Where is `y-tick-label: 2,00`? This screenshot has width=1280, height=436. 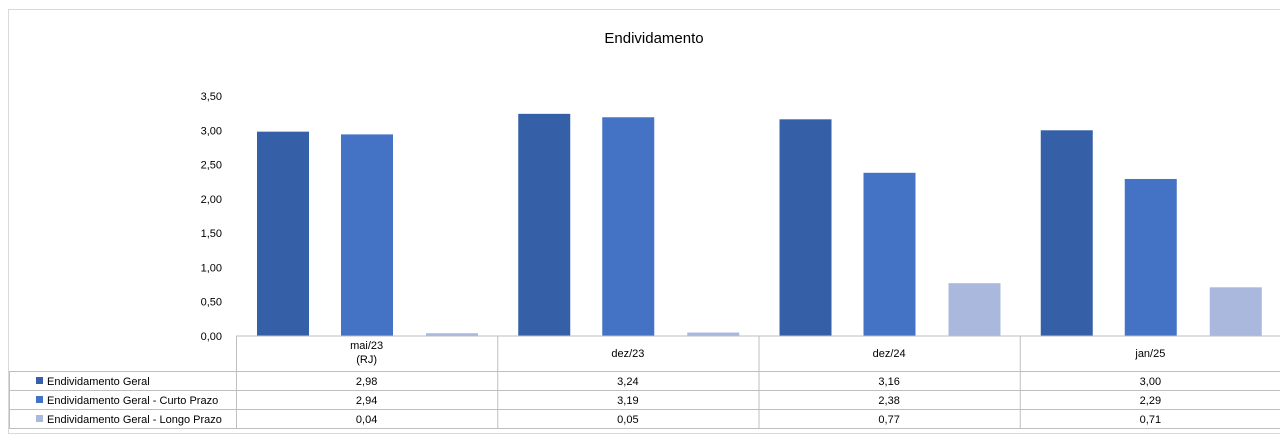
y-tick-label: 2,00 is located at coordinates (211, 200).